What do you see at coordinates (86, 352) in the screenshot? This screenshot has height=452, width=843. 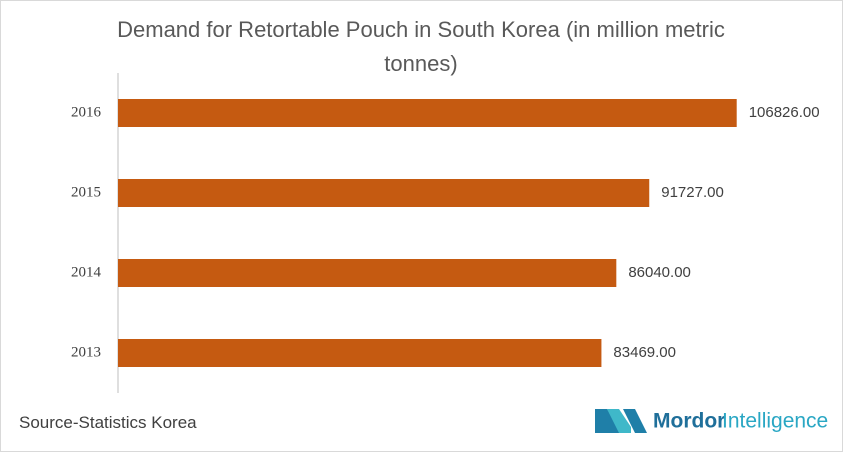 I see `y-tick-label: 2013` at bounding box center [86, 352].